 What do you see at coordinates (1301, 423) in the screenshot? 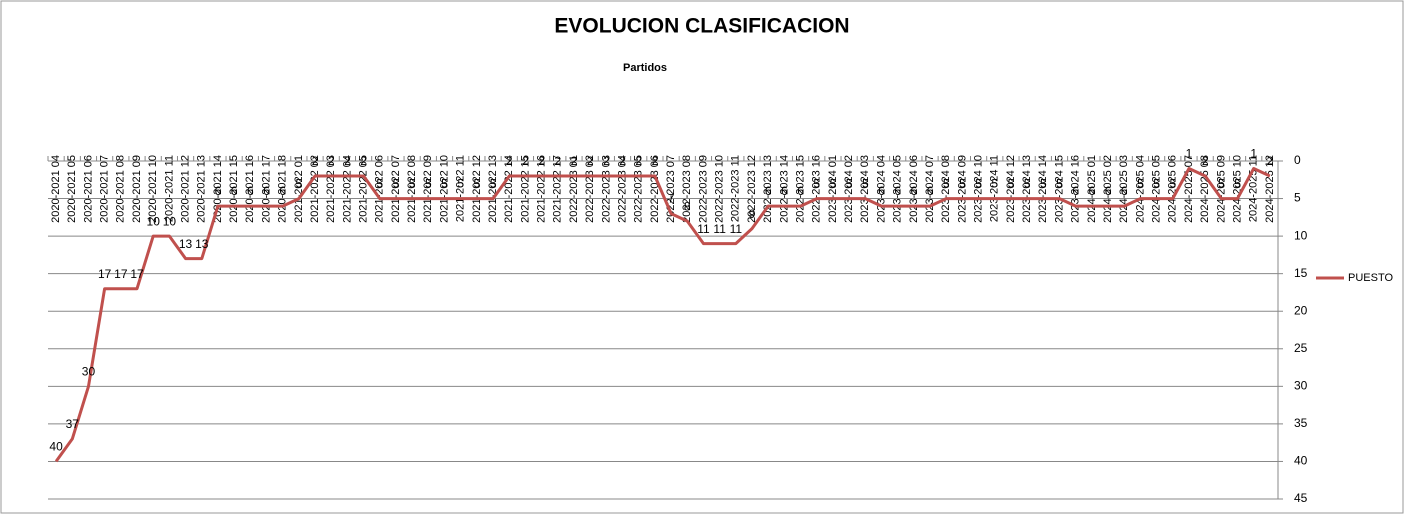
I see `y-tick-label: 35` at bounding box center [1301, 423].